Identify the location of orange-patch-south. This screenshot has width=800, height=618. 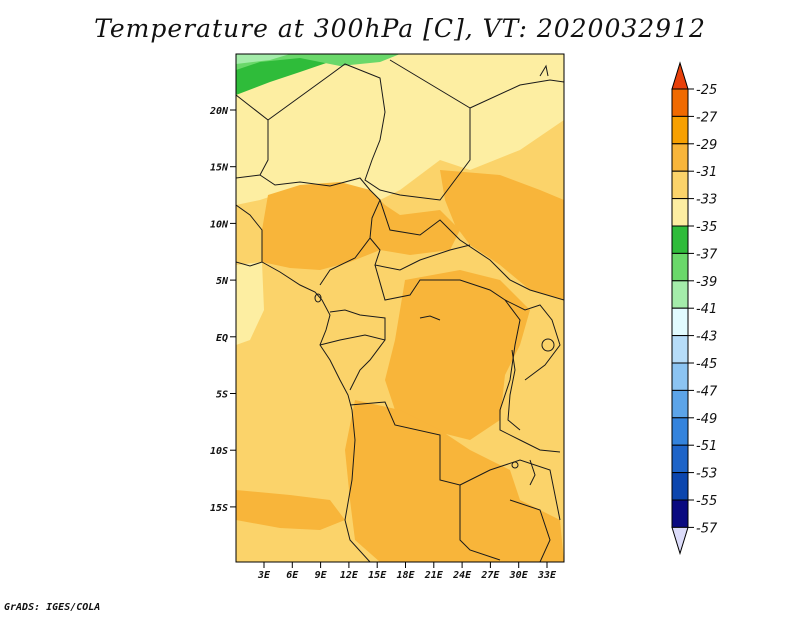
(454, 481).